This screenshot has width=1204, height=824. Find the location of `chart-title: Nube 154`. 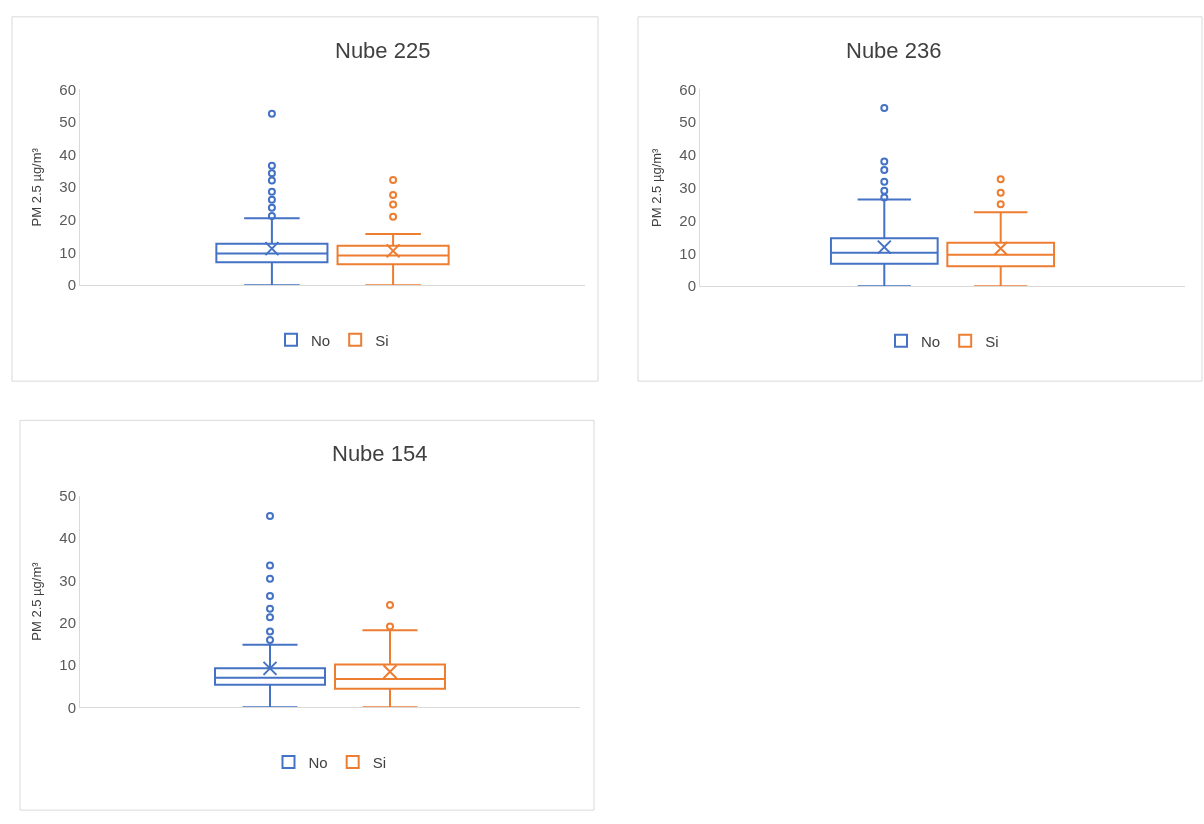

chart-title: Nube 154 is located at coordinates (380, 453).